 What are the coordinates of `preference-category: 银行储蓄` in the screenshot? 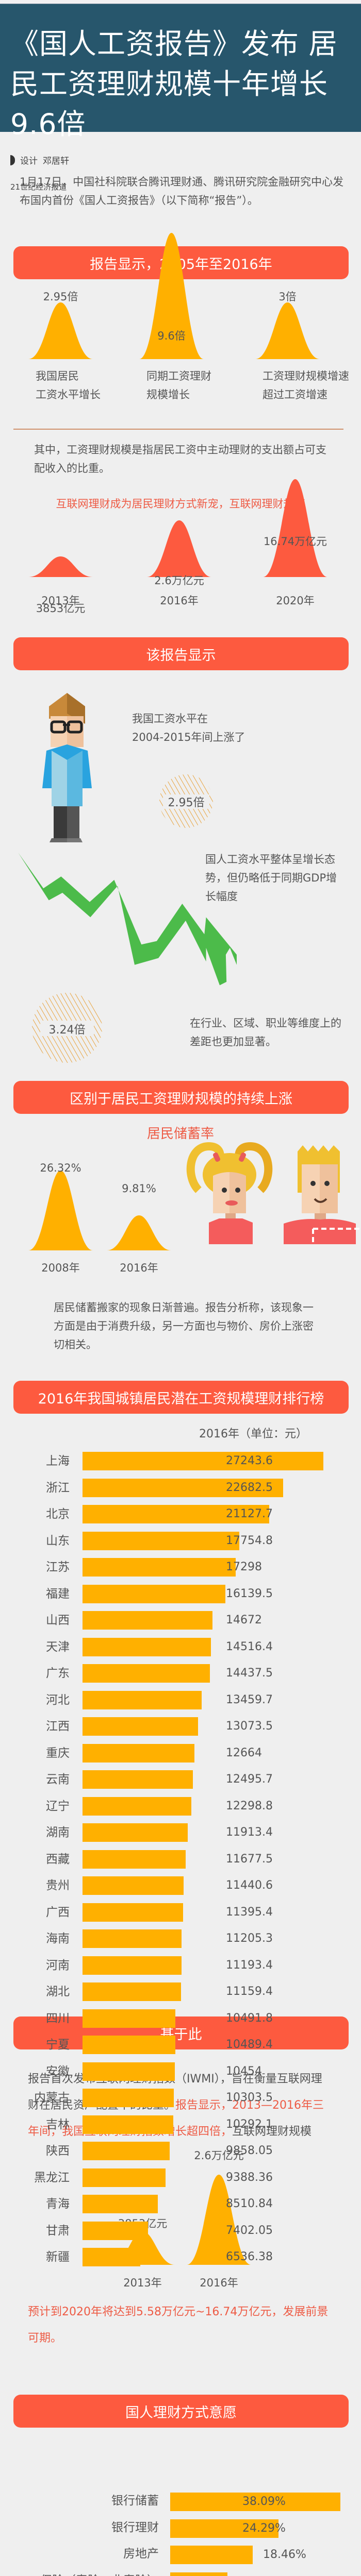 It's located at (135, 2500).